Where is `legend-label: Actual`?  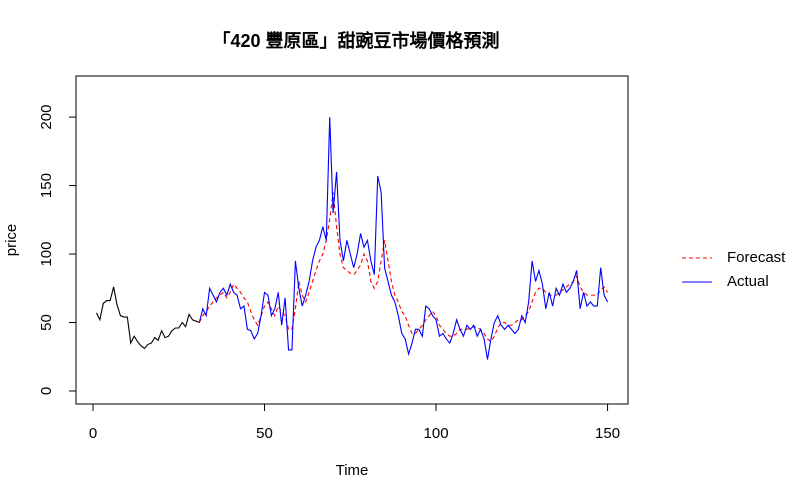 legend-label: Actual is located at coordinates (748, 281).